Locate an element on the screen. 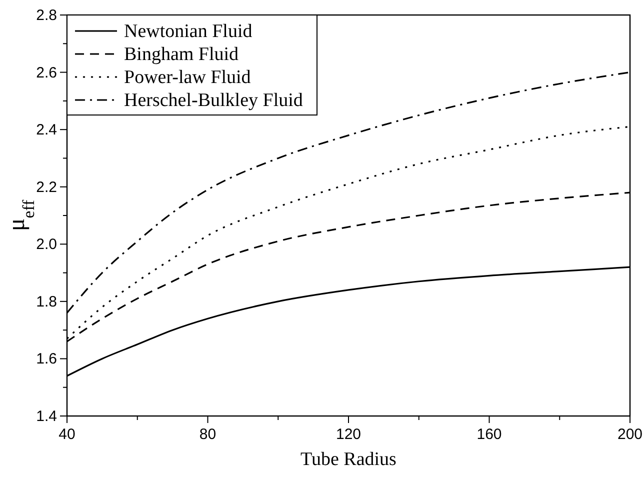 The image size is (643, 481). legend-label: Bingham Fluid is located at coordinates (182, 54).